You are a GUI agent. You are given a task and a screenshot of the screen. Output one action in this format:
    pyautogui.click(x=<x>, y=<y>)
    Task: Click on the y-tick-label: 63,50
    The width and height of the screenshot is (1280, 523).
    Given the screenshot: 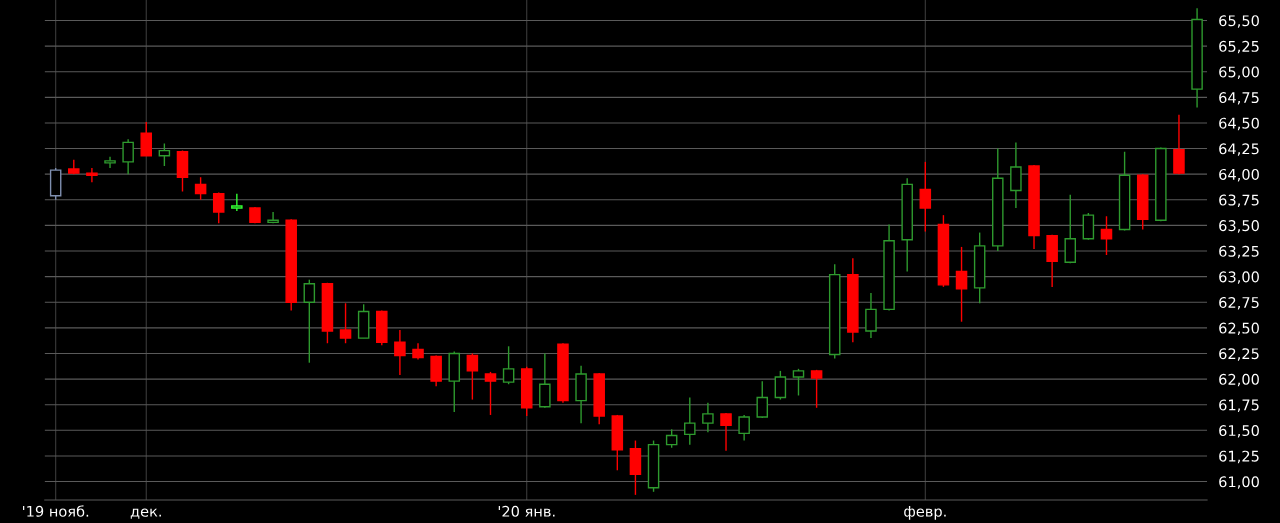 What is the action you would take?
    pyautogui.click(x=1239, y=226)
    